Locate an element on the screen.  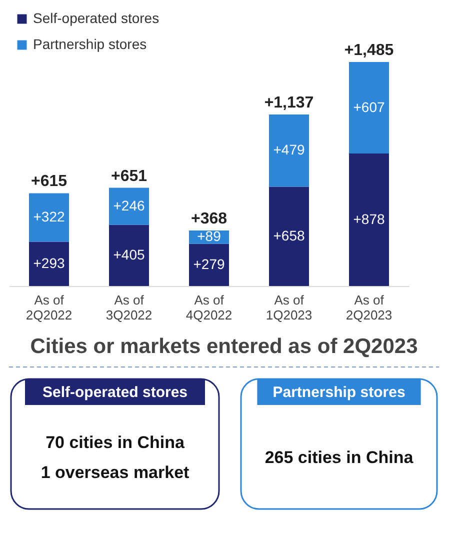
data-label: +658 is located at coordinates (289, 235).